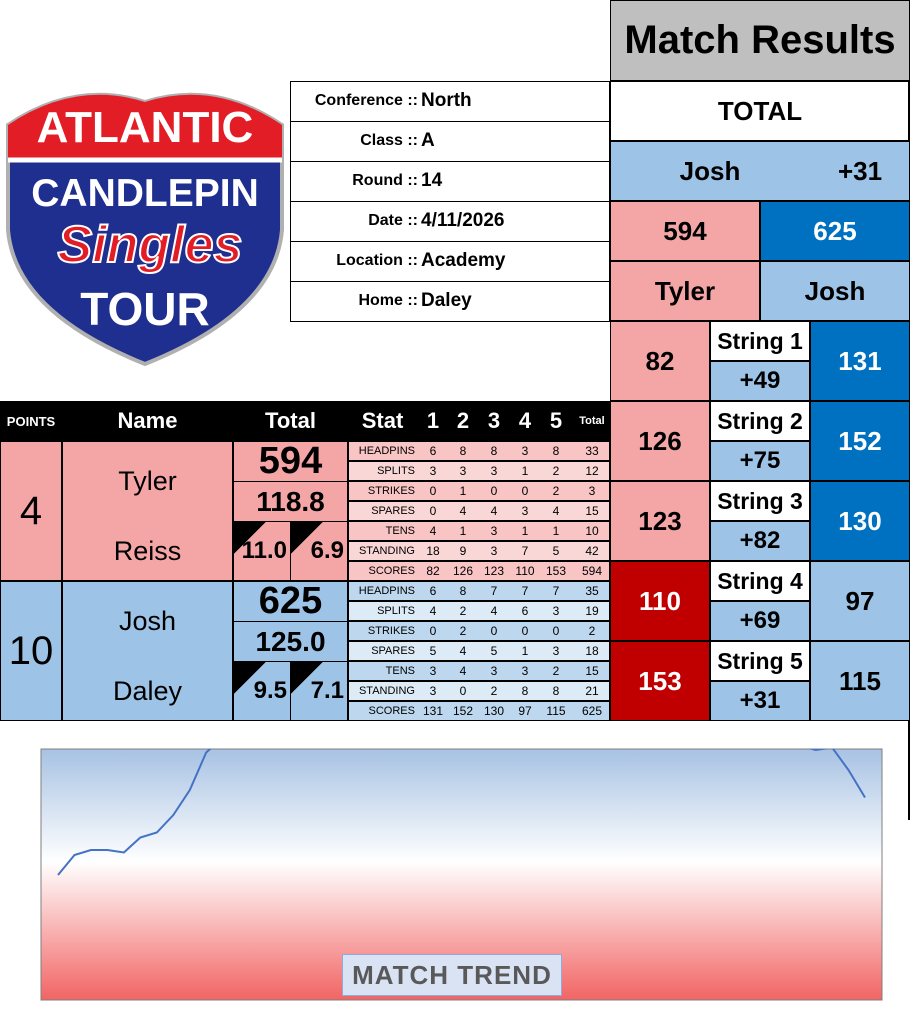 The image size is (912, 1023). What do you see at coordinates (147, 420) in the screenshot?
I see `header: Name` at bounding box center [147, 420].